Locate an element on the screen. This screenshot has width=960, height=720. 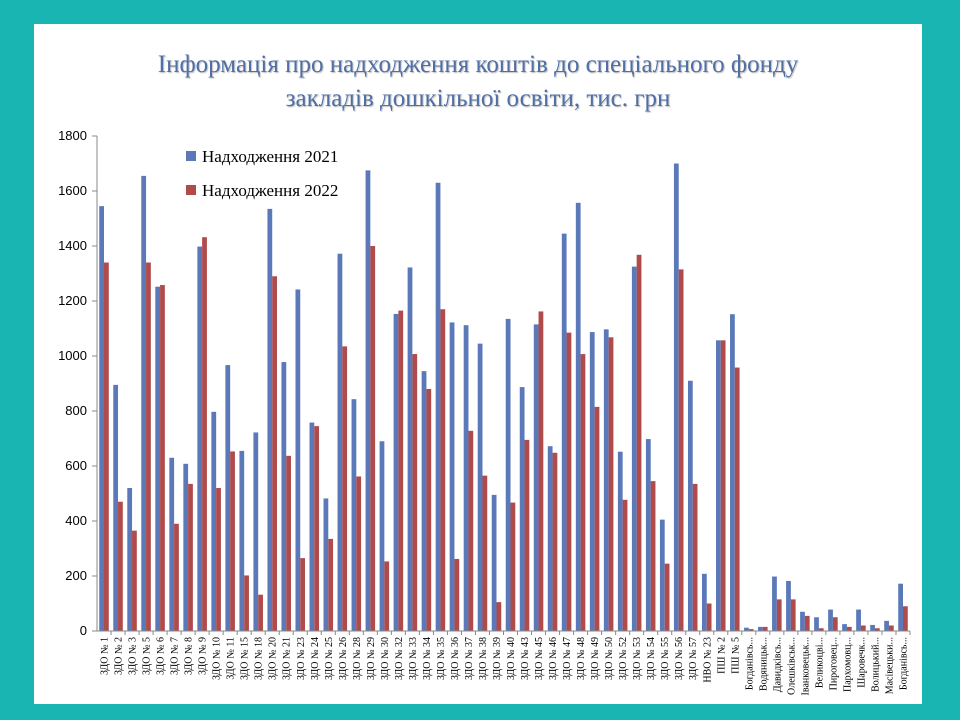
x-tick-label: ЗДО № 43 is located at coordinates (525, 658).